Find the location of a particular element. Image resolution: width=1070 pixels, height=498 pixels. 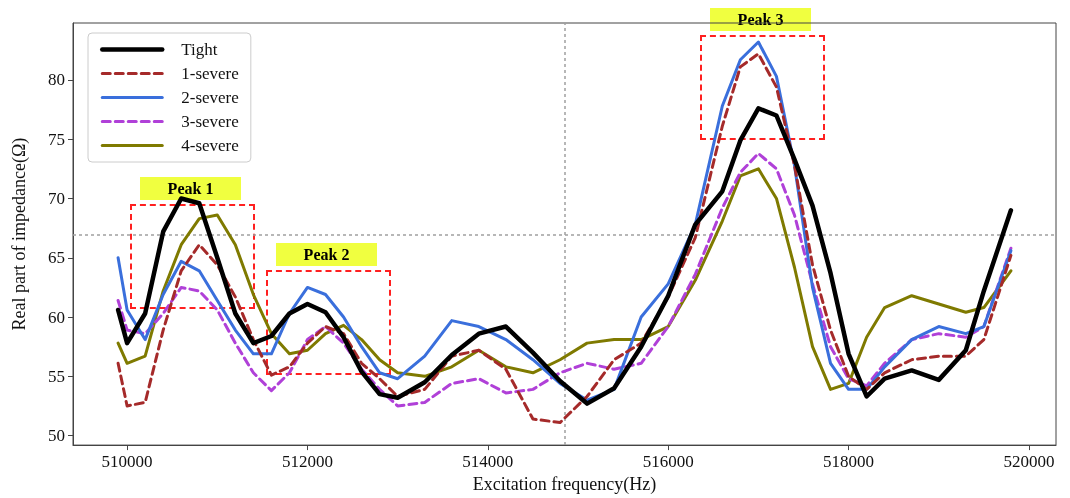

y-tick-label: 50 is located at coordinates (56, 436).